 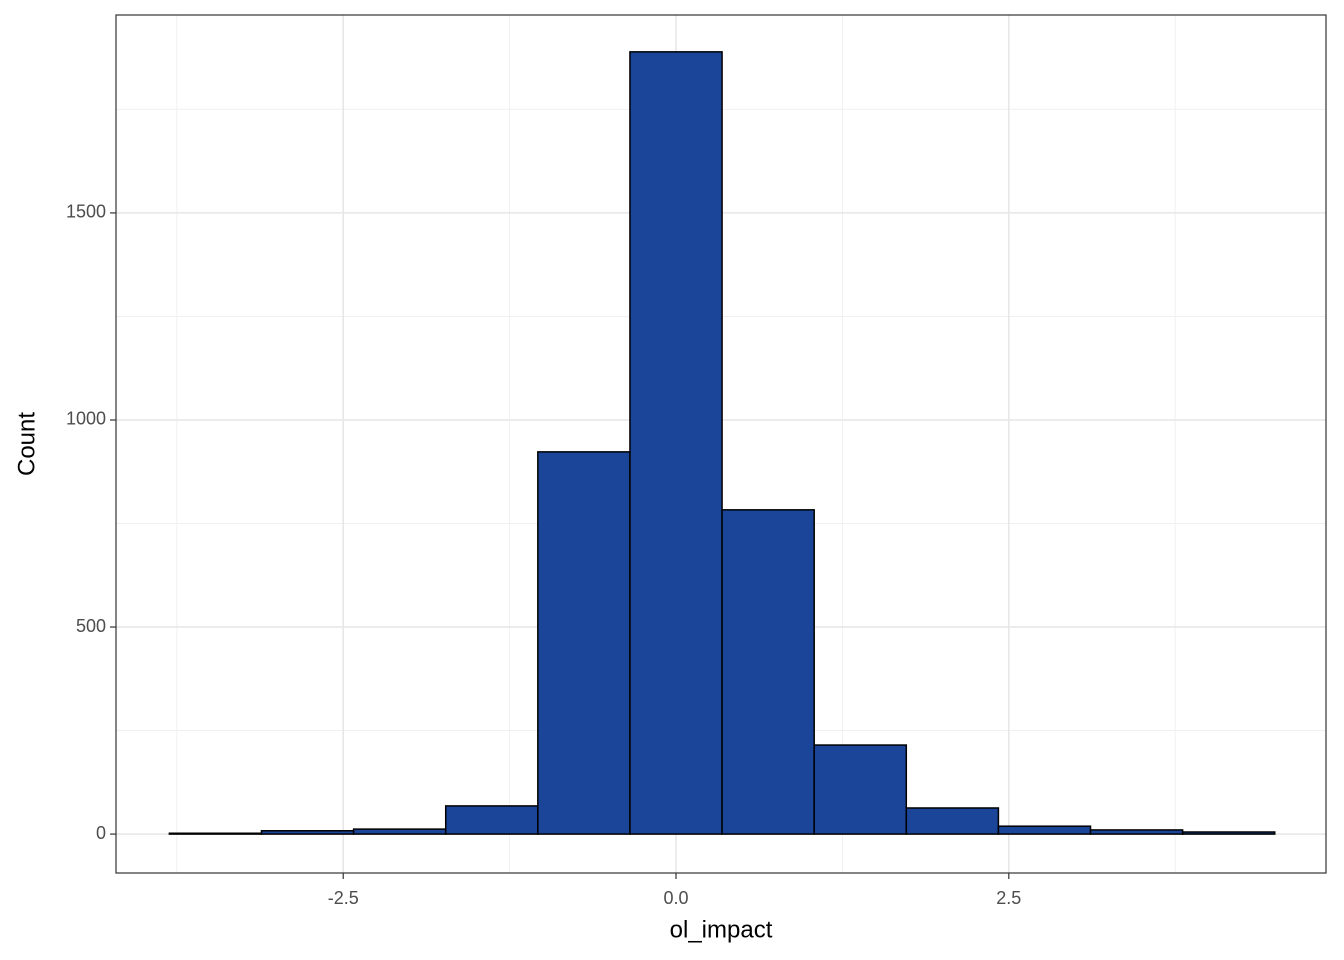 I want to click on y-tick-label: 0, so click(x=101, y=833).